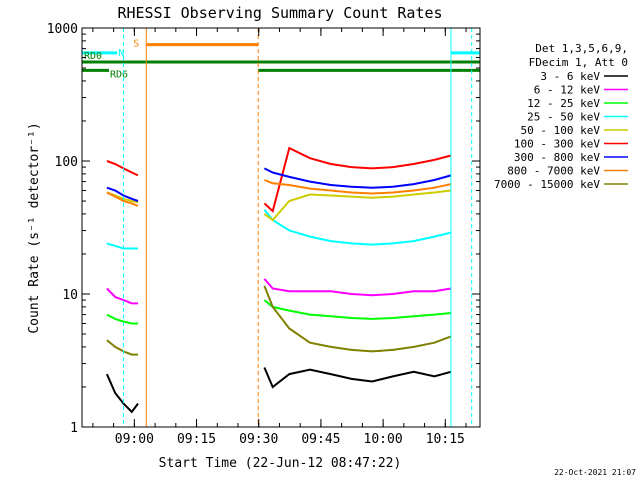  Describe the element at coordinates (557, 144) in the screenshot. I see `legend-entry-label: 100 - 300 keV` at that location.